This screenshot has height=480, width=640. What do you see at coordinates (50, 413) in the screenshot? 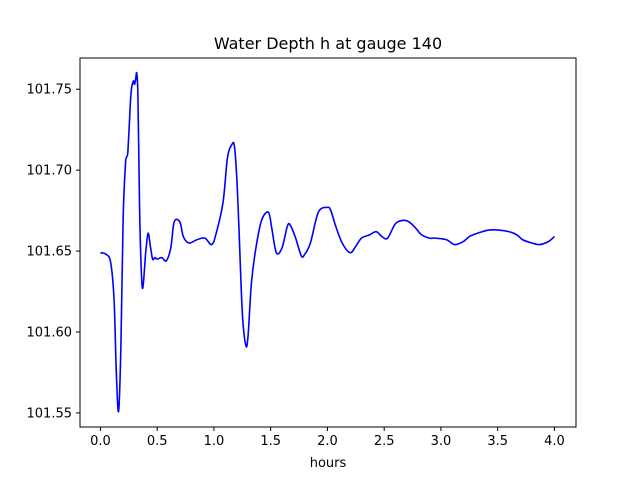
I see `y-tick-label: 101.55` at bounding box center [50, 413].